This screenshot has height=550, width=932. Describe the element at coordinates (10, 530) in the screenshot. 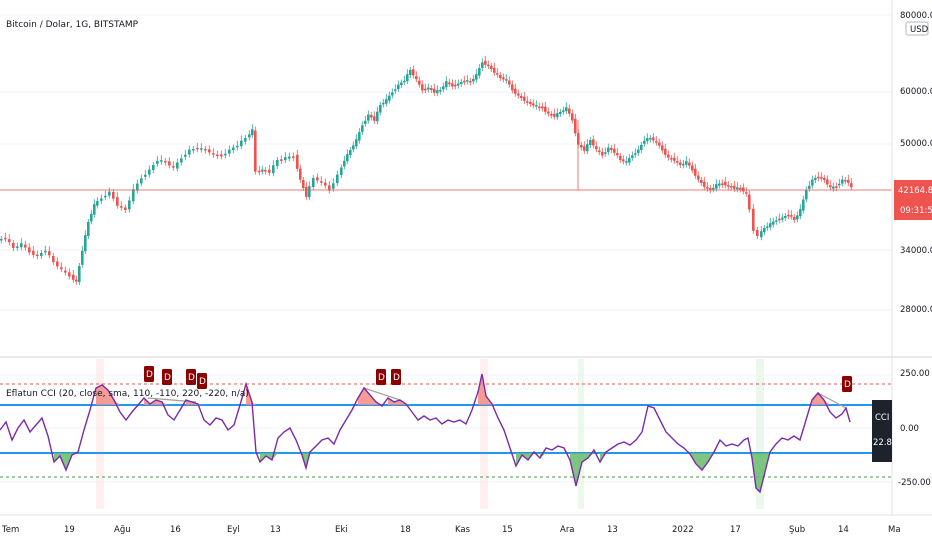

I see `time-tick: Tem` at that location.